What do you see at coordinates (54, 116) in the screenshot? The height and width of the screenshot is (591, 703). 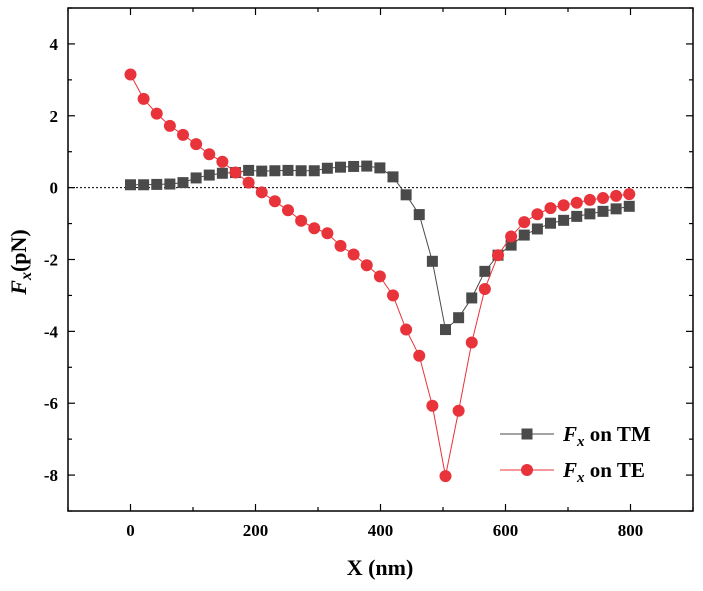 I see `y-tick-label: 2` at bounding box center [54, 116].